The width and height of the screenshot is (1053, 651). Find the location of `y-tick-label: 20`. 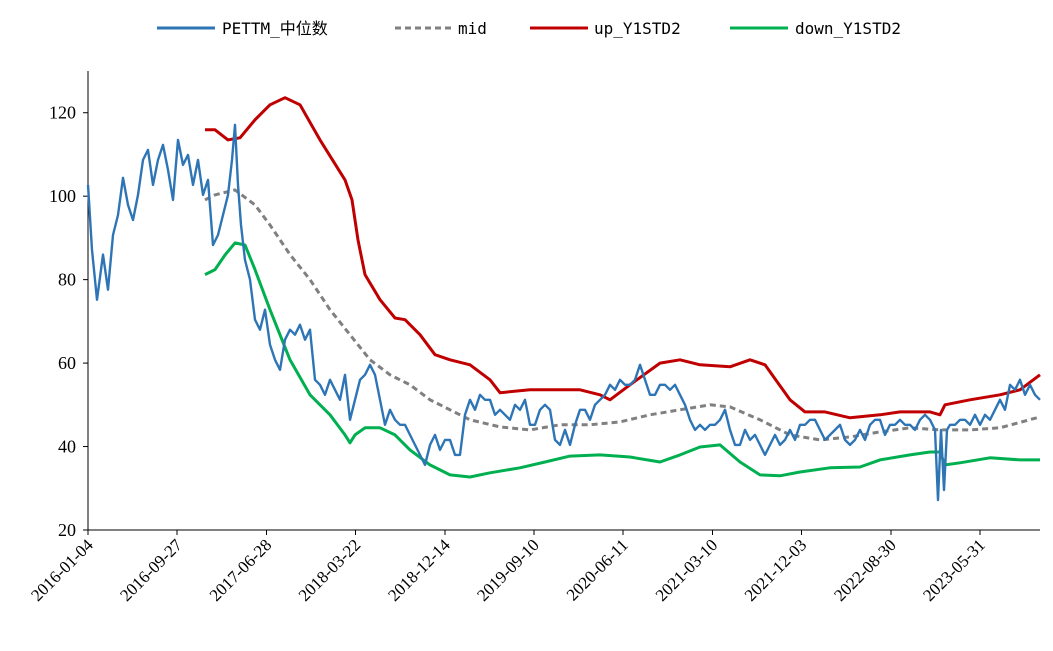

y-tick-label: 20 is located at coordinates (67, 530).